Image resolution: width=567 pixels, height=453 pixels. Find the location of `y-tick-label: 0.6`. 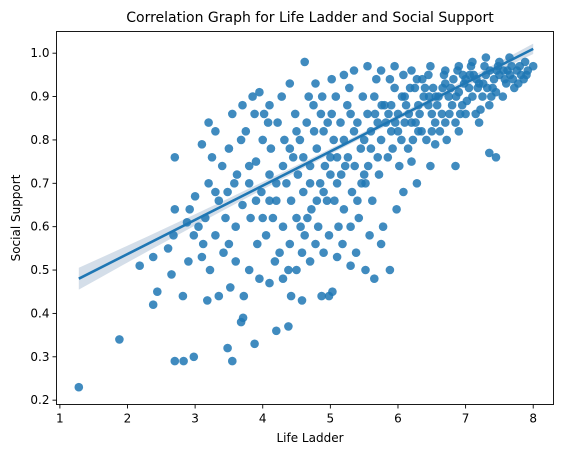

y-tick-label: 0.6 is located at coordinates (39, 227).